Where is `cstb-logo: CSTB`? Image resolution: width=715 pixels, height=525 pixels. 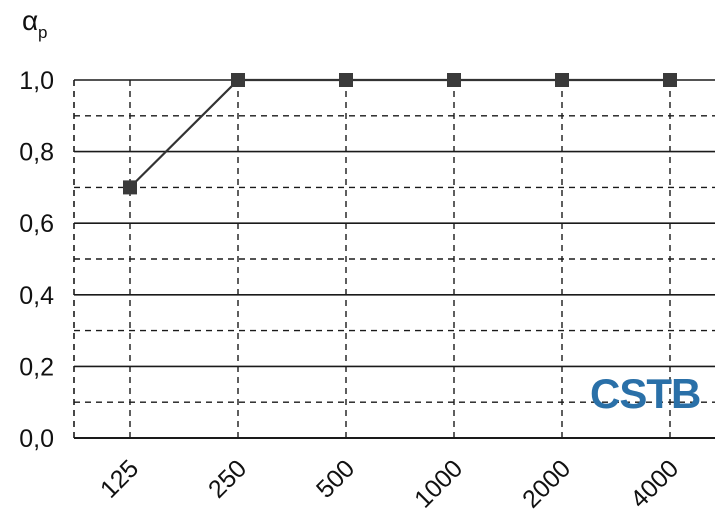
cstb-logo: CSTB is located at coordinates (645, 393).